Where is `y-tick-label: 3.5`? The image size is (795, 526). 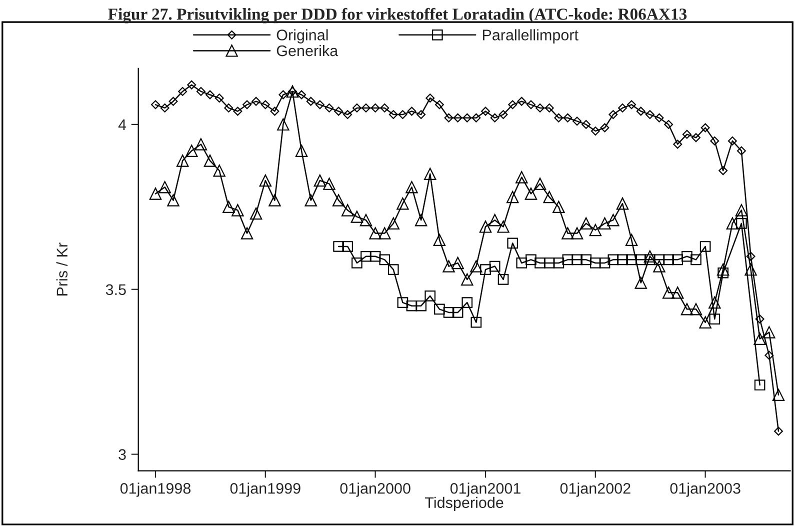
y-tick-label: 3.5 is located at coordinates (116, 290).